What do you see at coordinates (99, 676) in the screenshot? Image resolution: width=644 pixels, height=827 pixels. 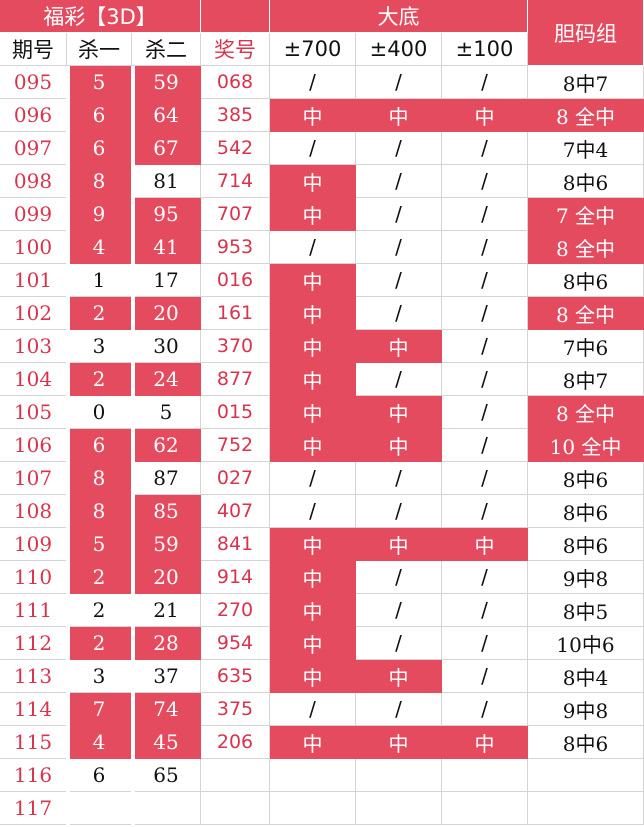 I see `kill-one-cell: 3` at bounding box center [99, 676].